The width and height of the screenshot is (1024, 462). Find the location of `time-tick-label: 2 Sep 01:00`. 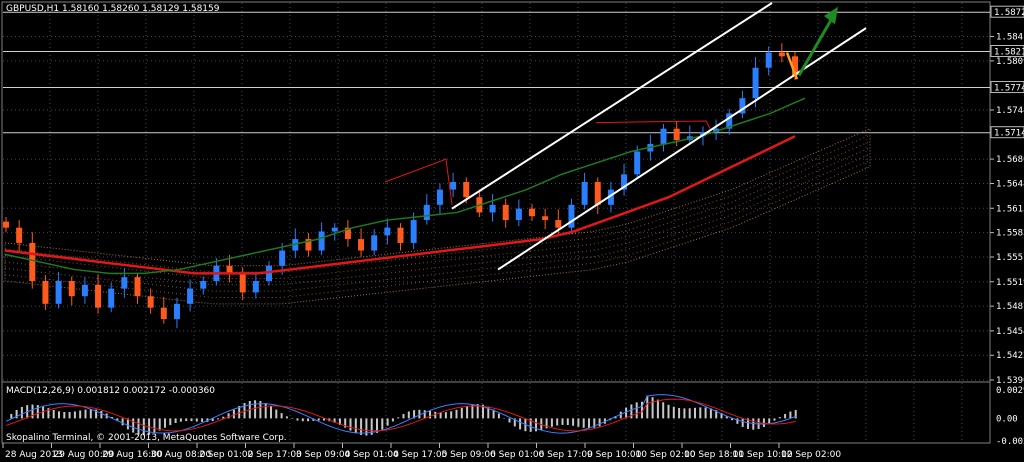

time-tick-label: 2 Sep 01:00 is located at coordinates (226, 455).